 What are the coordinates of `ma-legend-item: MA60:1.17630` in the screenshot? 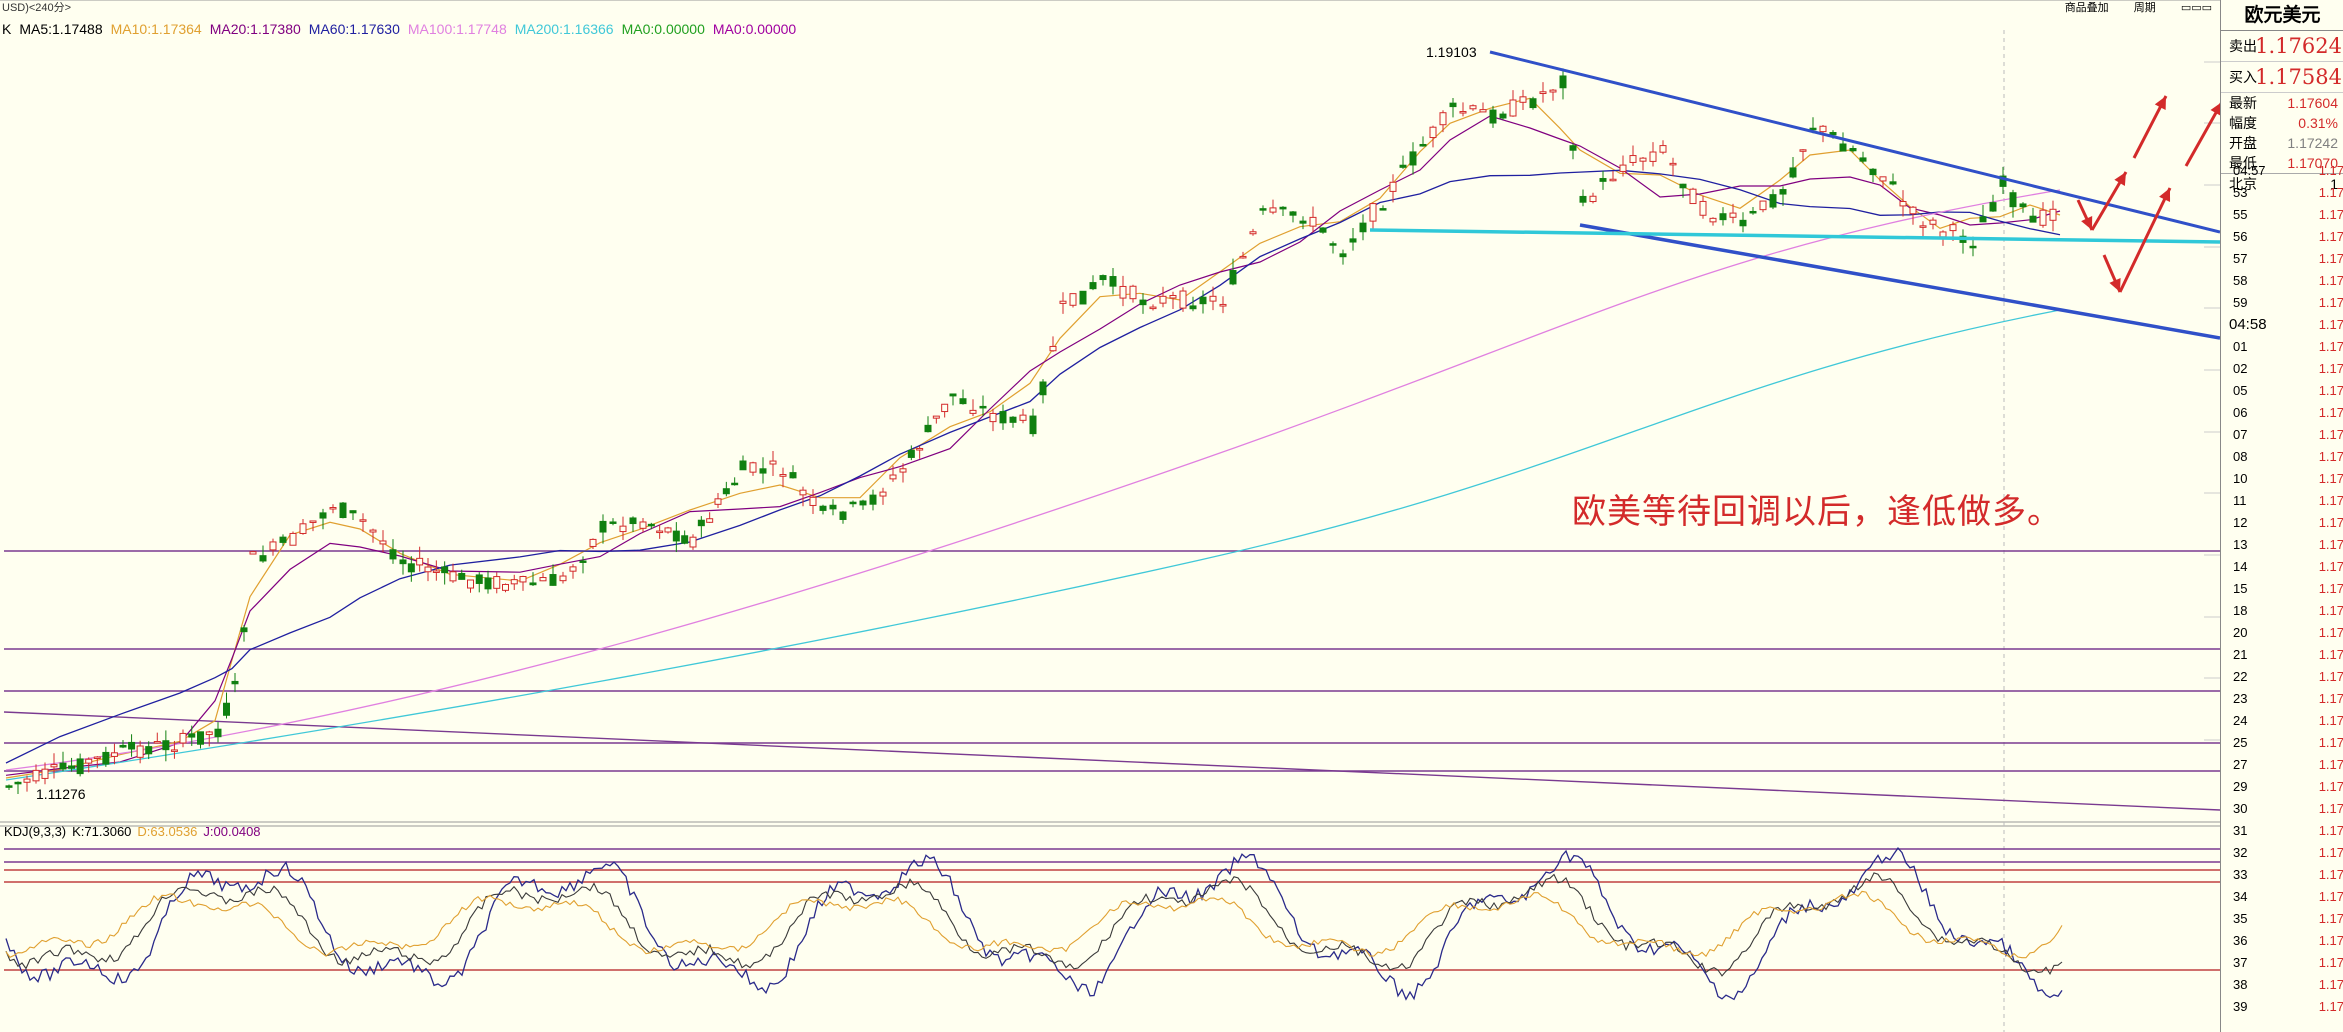 It's located at (354, 29).